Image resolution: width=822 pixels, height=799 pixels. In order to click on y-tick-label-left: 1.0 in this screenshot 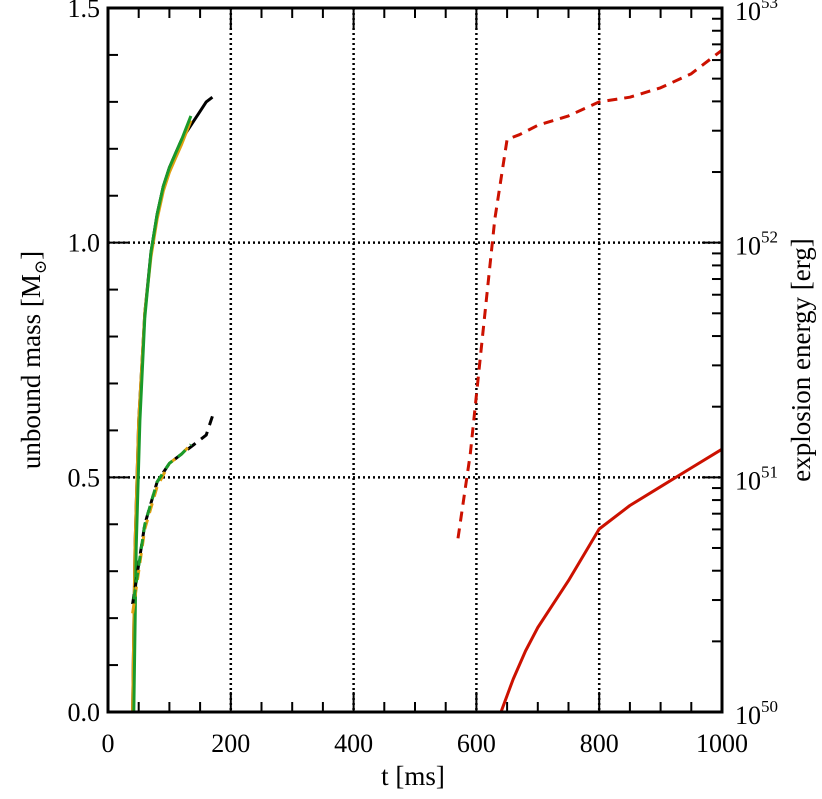, I will do `click(84, 243)`.